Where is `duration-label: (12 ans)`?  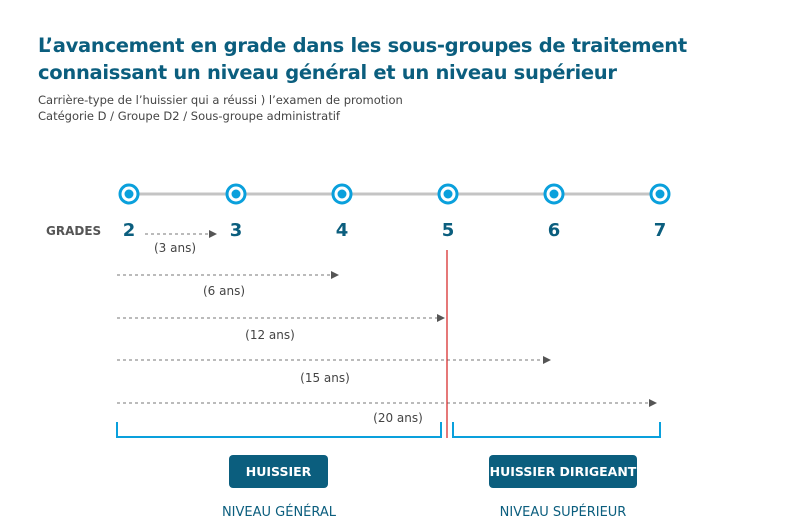 duration-label: (12 ans) is located at coordinates (270, 335).